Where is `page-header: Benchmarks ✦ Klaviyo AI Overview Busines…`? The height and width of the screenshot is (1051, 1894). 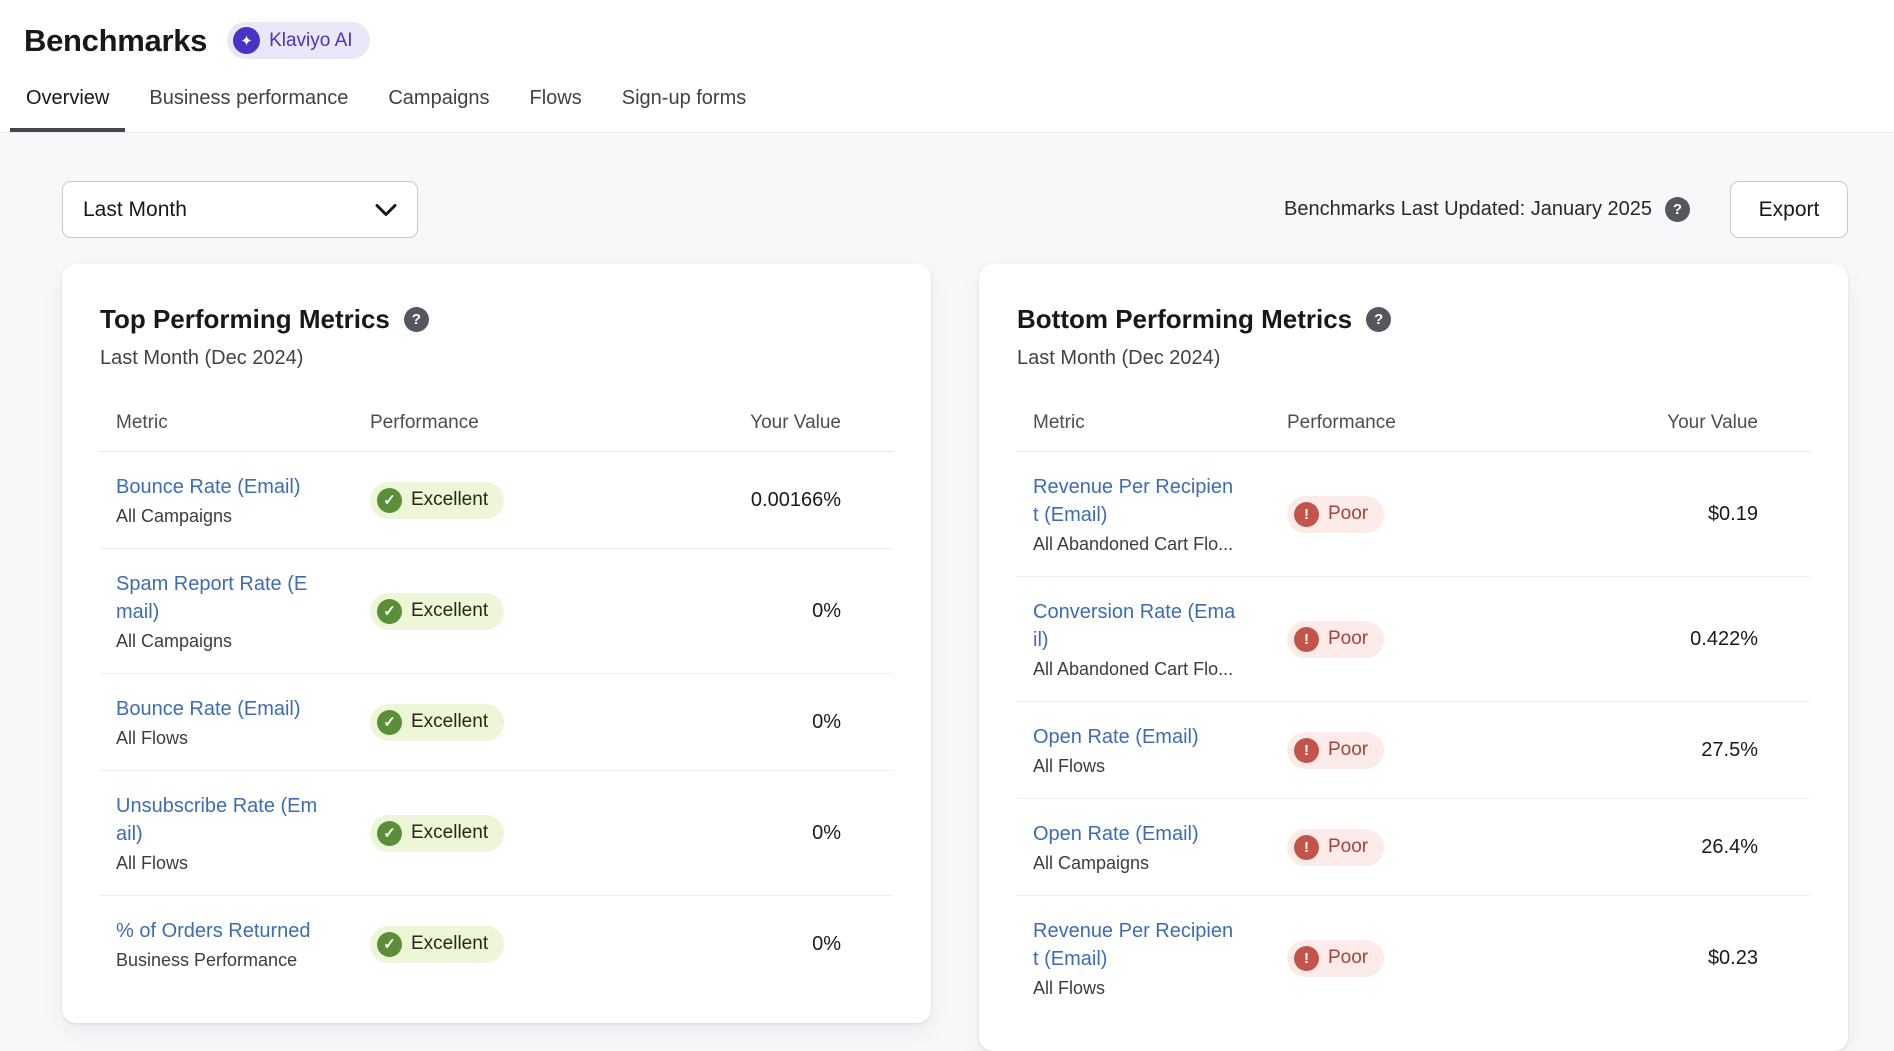
page-header: Benchmarks ✦ Klaviyo AI Overview Busines… is located at coordinates (947, 66).